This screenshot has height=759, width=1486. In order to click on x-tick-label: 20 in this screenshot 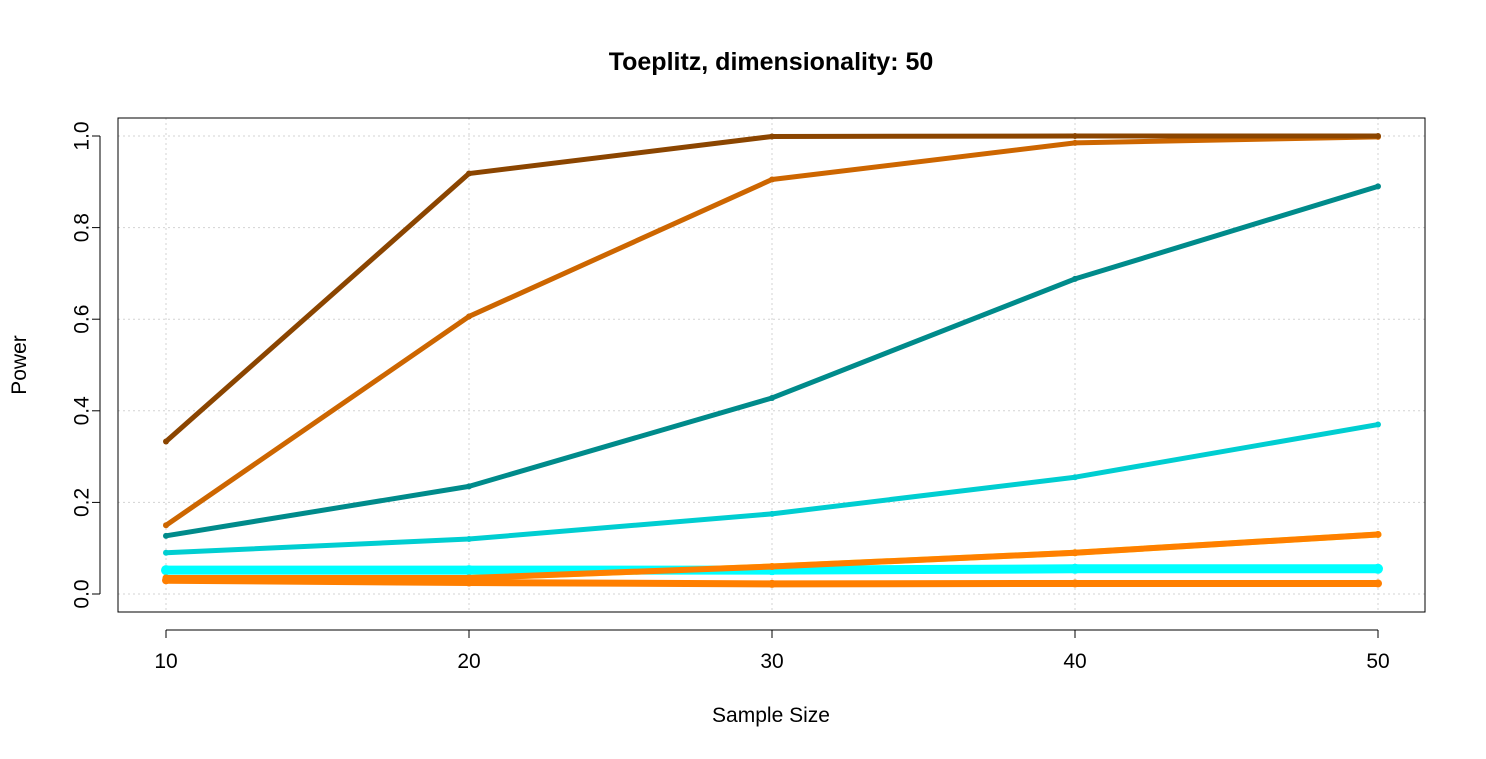, I will do `click(468, 661)`.